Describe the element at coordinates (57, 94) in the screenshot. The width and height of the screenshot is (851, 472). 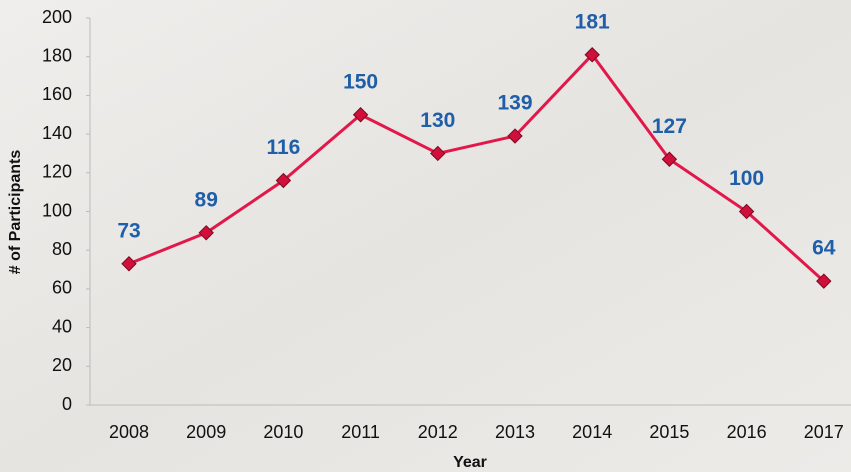
I see `y-tick-label: 160` at that location.